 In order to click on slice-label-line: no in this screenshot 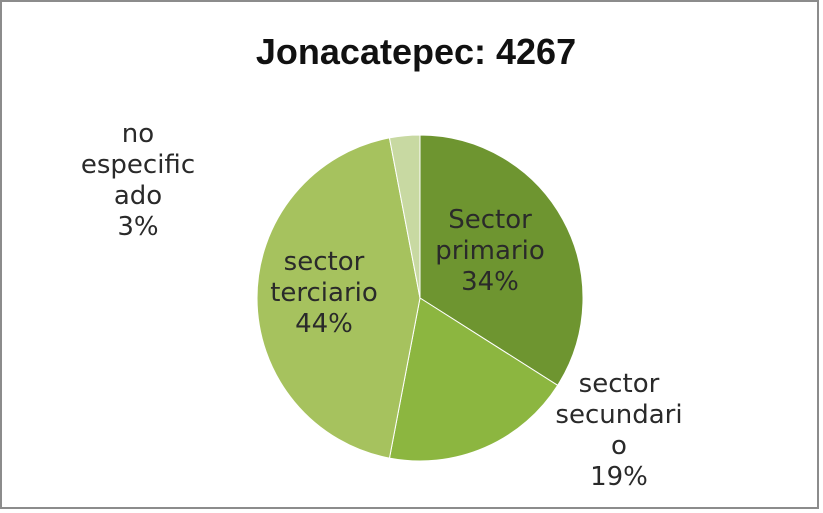, I will do `click(138, 134)`.